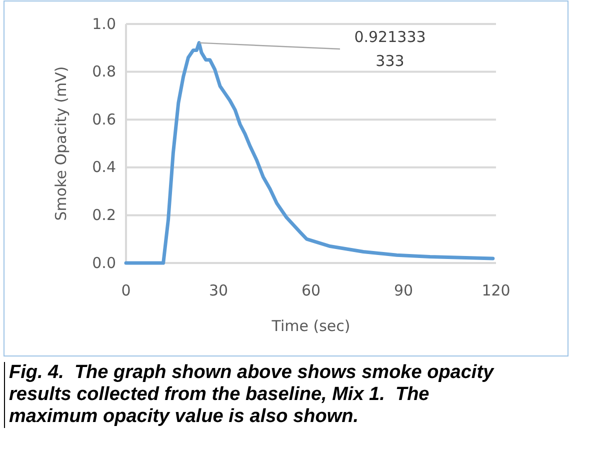 This screenshot has width=598, height=455. Describe the element at coordinates (126, 291) in the screenshot. I see `x-tick-label: 0` at that location.